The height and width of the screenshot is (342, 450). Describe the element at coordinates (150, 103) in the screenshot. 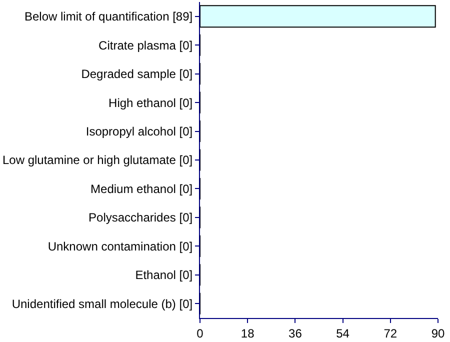

I see `y-tick-label: High ethanol [0]` at that location.